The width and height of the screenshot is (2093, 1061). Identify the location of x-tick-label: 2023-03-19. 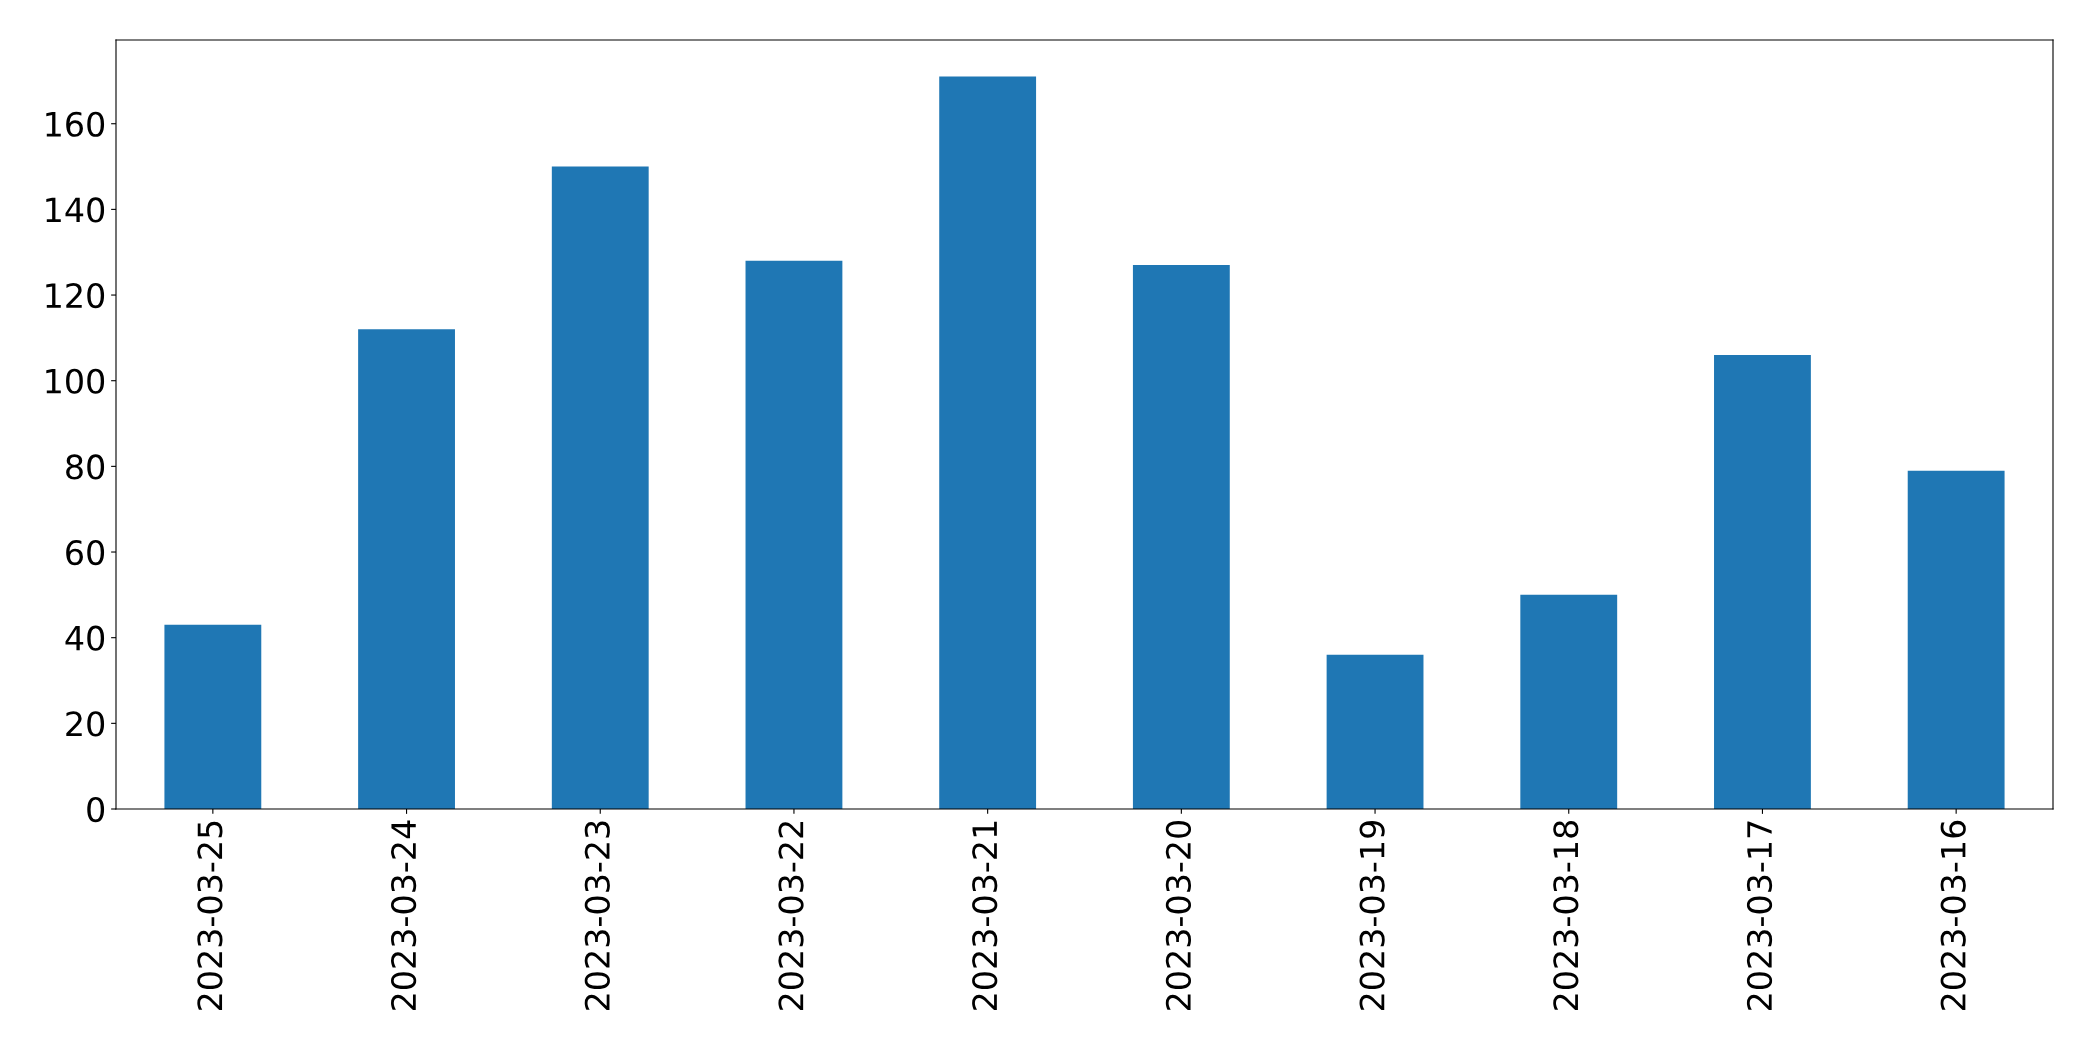
(1372, 915).